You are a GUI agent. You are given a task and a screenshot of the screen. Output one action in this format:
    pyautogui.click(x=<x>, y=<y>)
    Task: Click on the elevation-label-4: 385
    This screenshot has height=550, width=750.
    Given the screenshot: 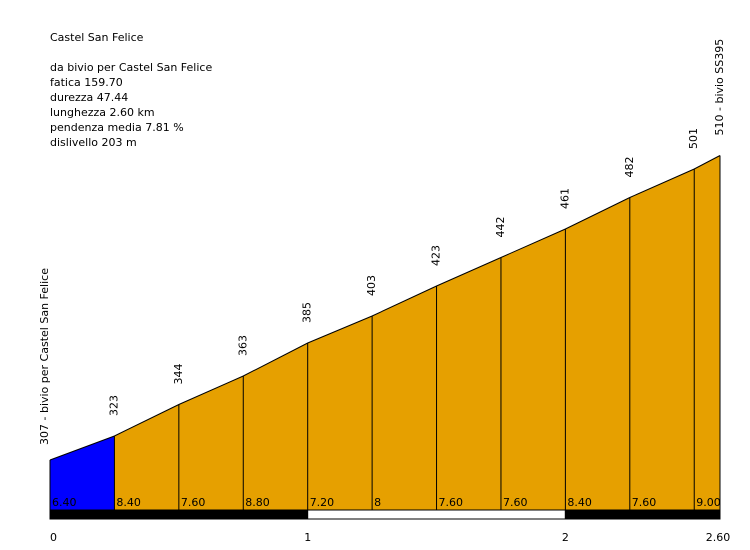 What is the action you would take?
    pyautogui.click(x=307, y=312)
    